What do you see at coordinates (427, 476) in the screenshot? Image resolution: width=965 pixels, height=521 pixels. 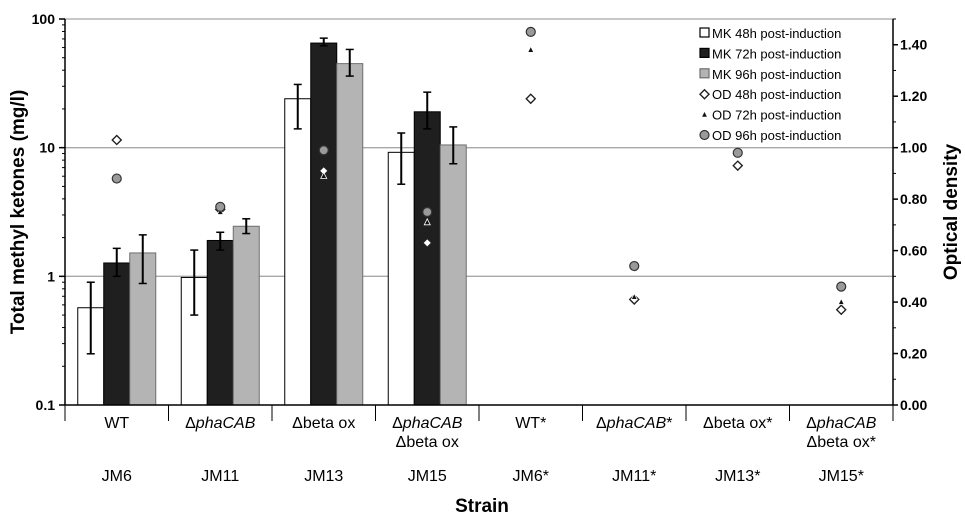 I see `strain-label: JM15` at bounding box center [427, 476].